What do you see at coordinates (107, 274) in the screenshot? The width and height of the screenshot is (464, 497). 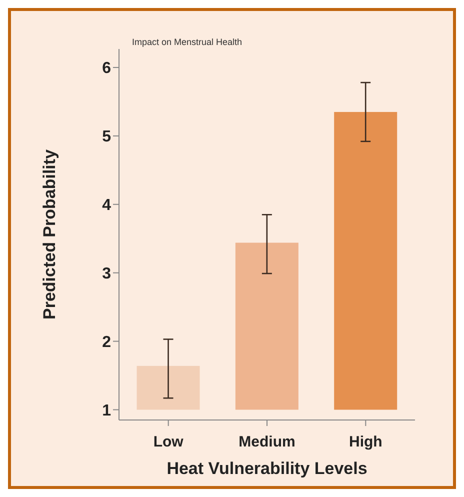 I see `y-tick-label: 3` at bounding box center [107, 274].